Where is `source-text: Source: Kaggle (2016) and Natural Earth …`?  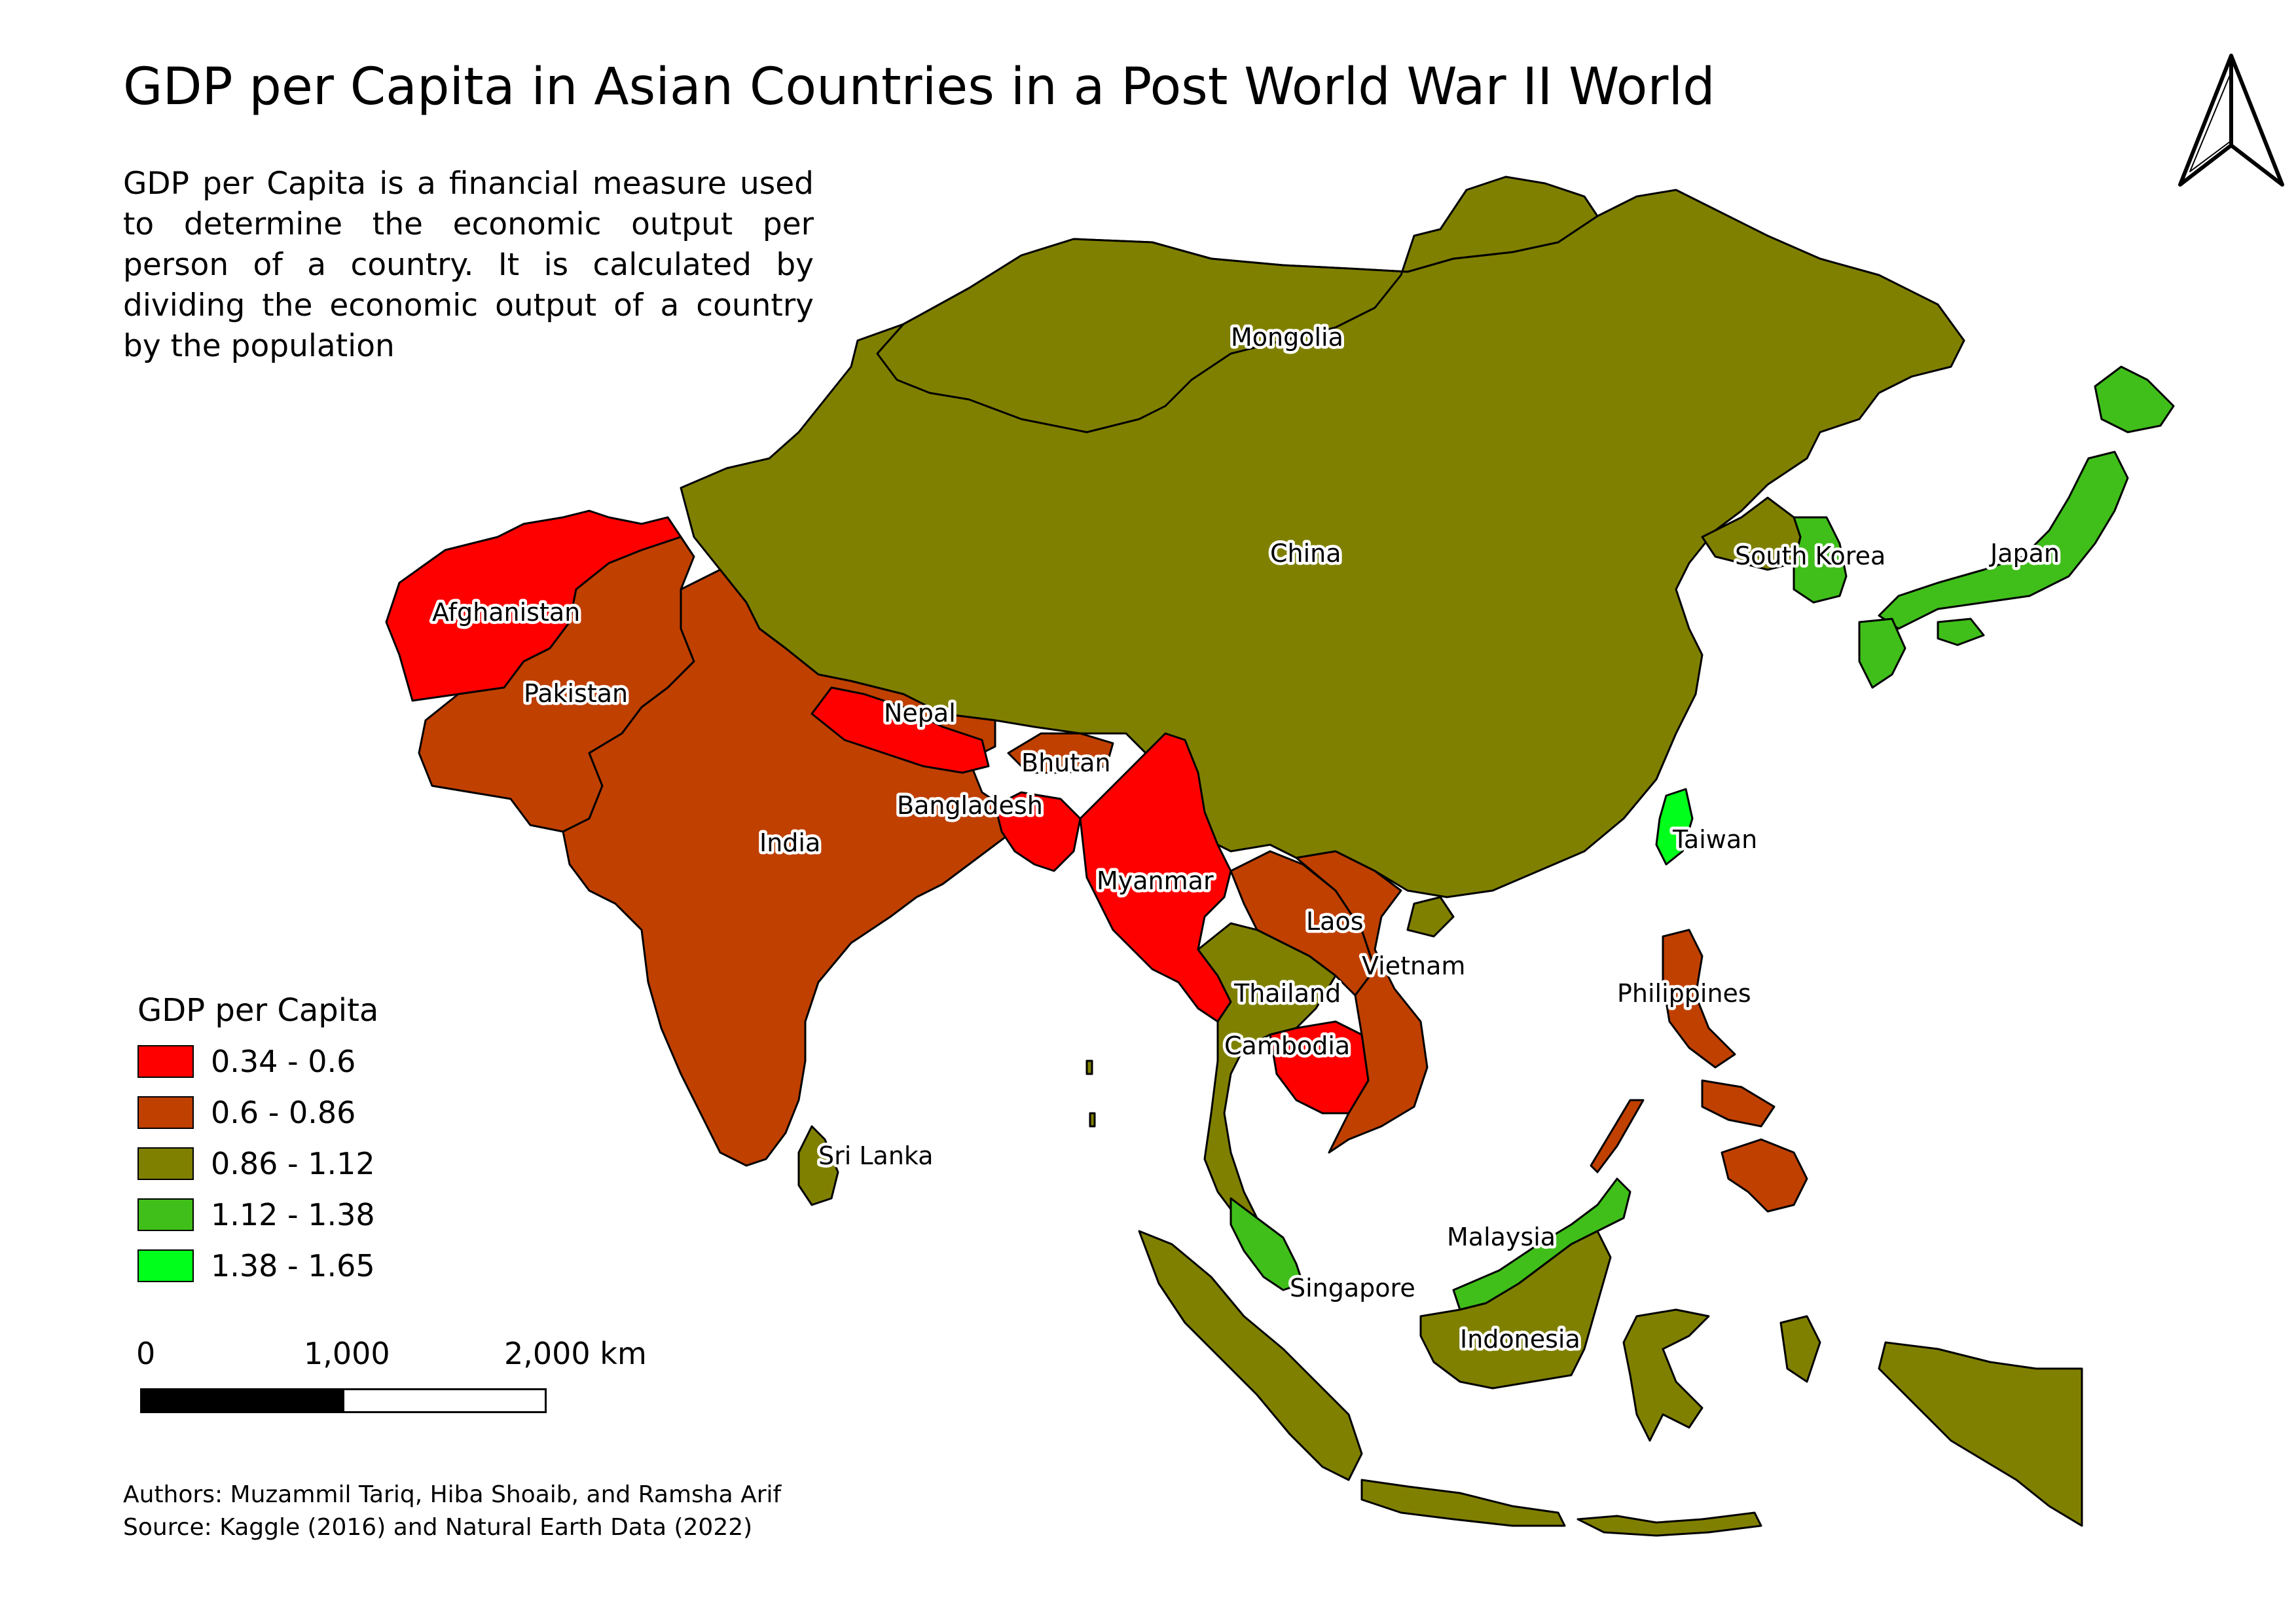
source-text: Source: Kaggle (2016) and Natural Earth … is located at coordinates (438, 1527).